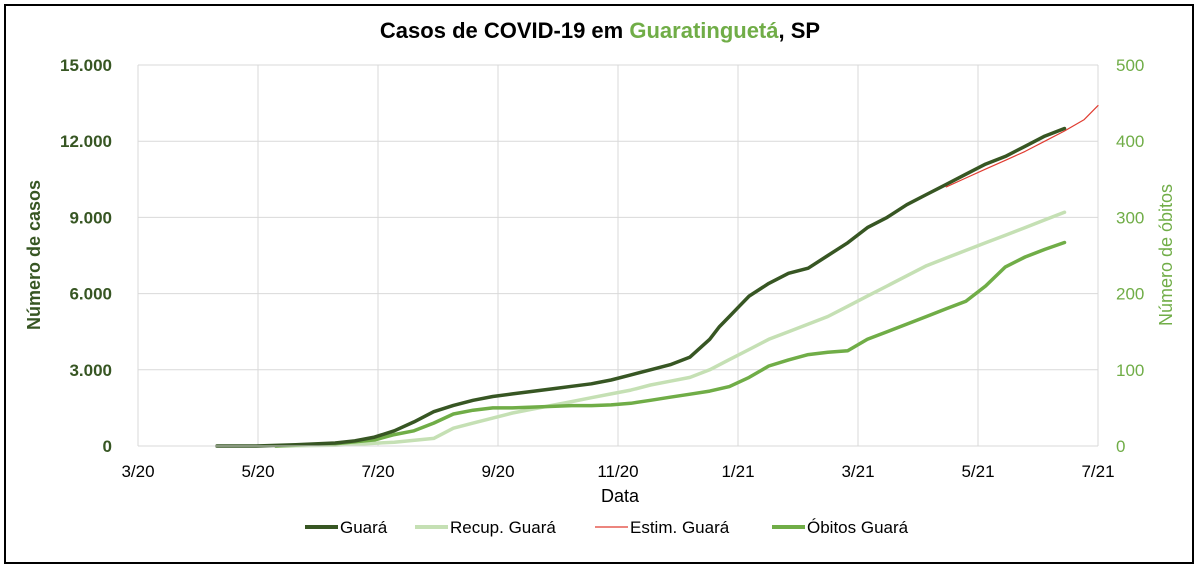  What do you see at coordinates (1130, 370) in the screenshot?
I see `y-tick-right-label: 100` at bounding box center [1130, 370].